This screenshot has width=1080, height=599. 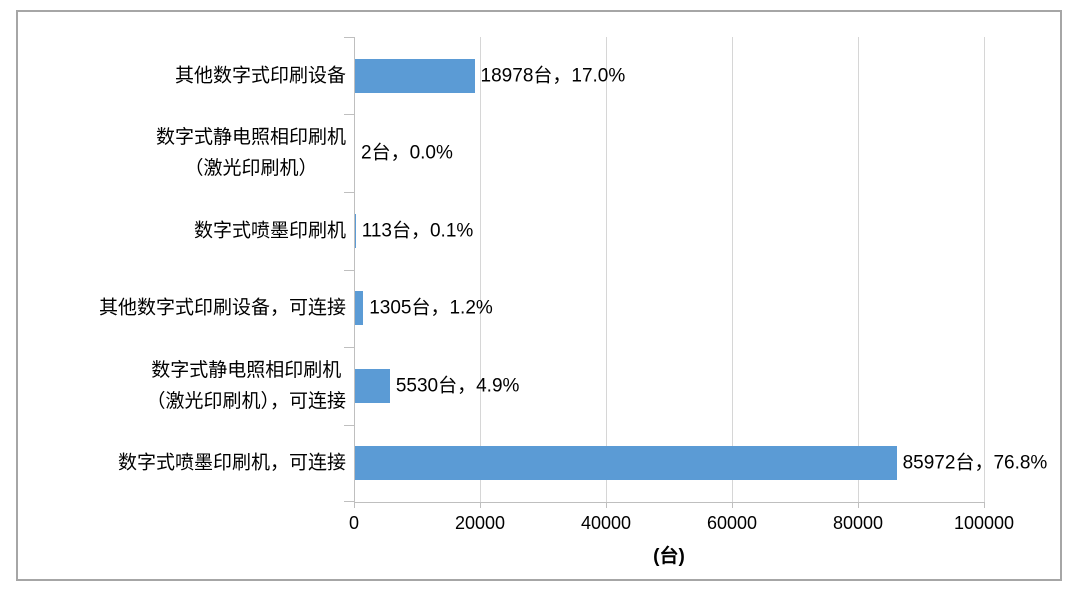 What do you see at coordinates (606, 523) in the screenshot?
I see `x-tick-label: 40000` at bounding box center [606, 523].